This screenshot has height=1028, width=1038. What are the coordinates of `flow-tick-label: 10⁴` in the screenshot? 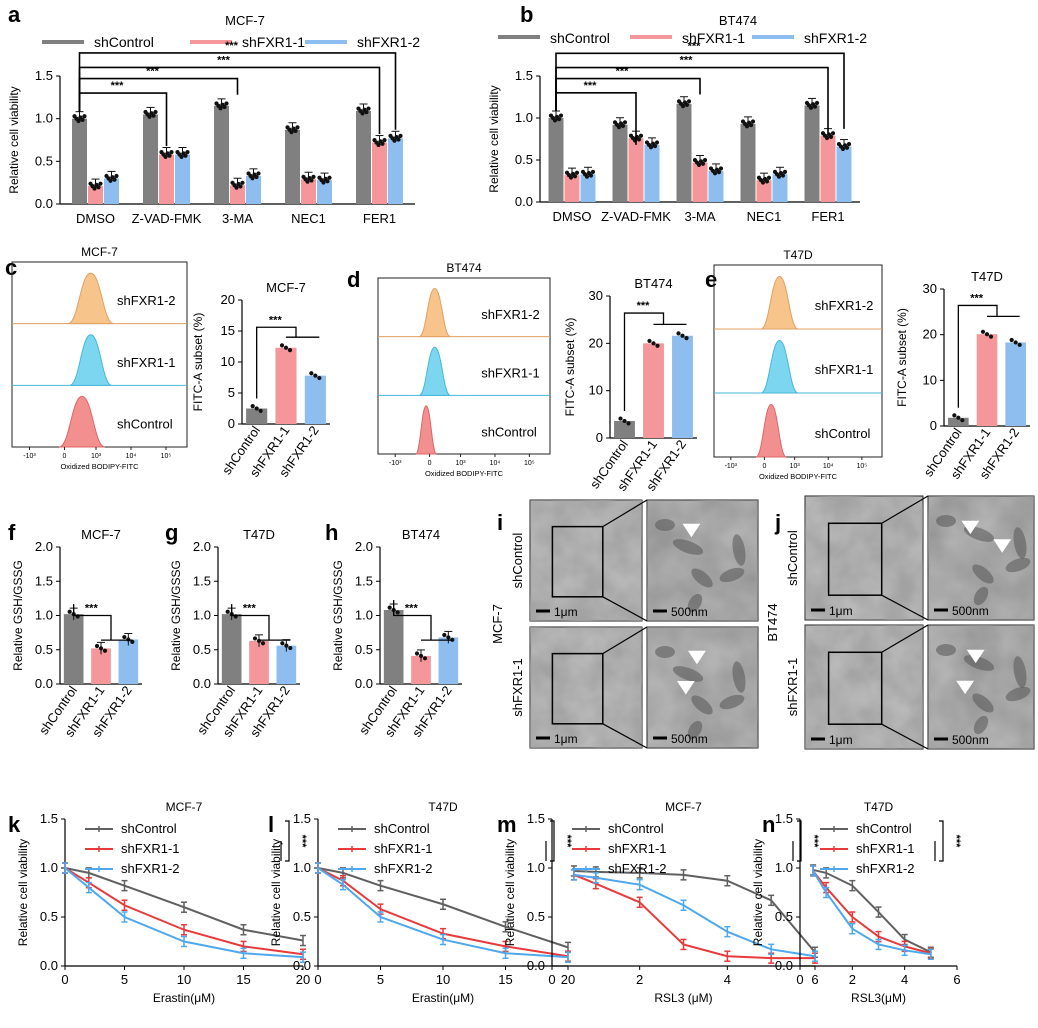 It's located at (131, 456).